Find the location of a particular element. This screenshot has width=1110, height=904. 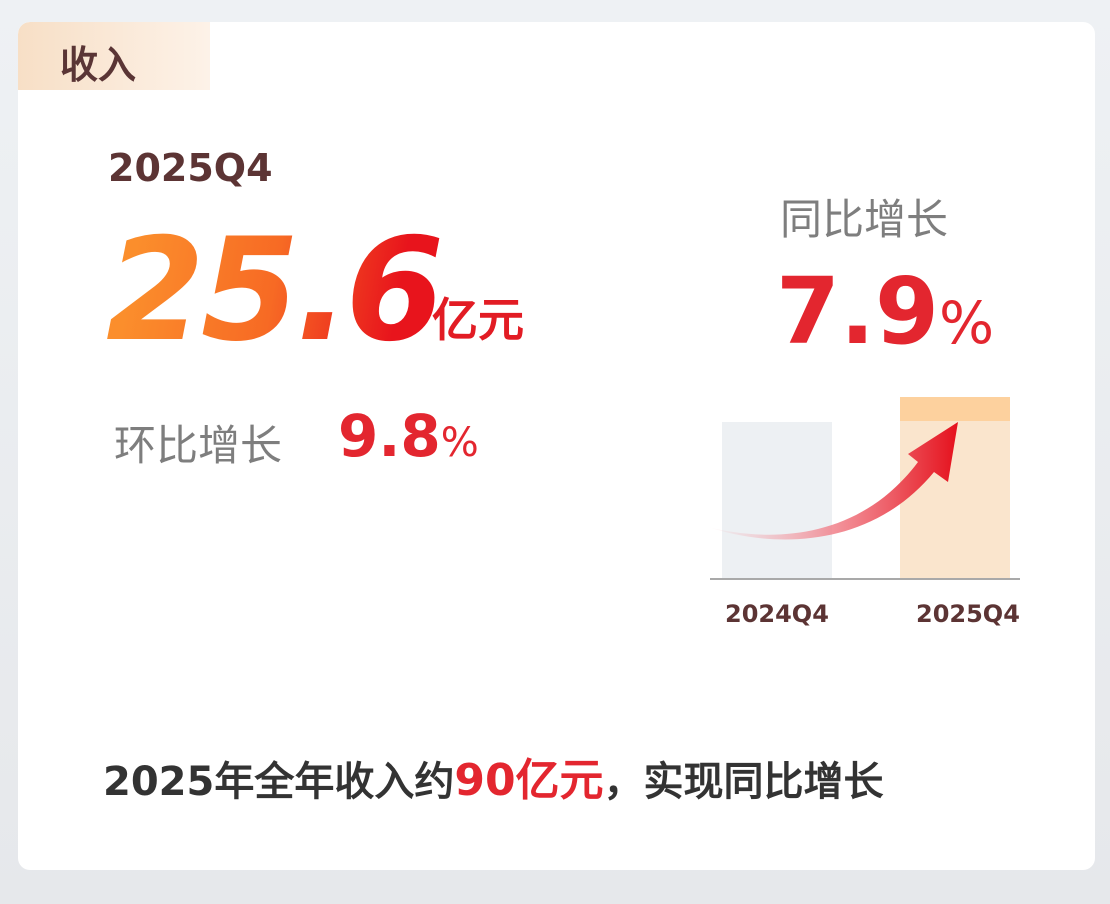

annual-summary: 2025年全年收入约90亿元，实现同比增长 is located at coordinates (493, 776).